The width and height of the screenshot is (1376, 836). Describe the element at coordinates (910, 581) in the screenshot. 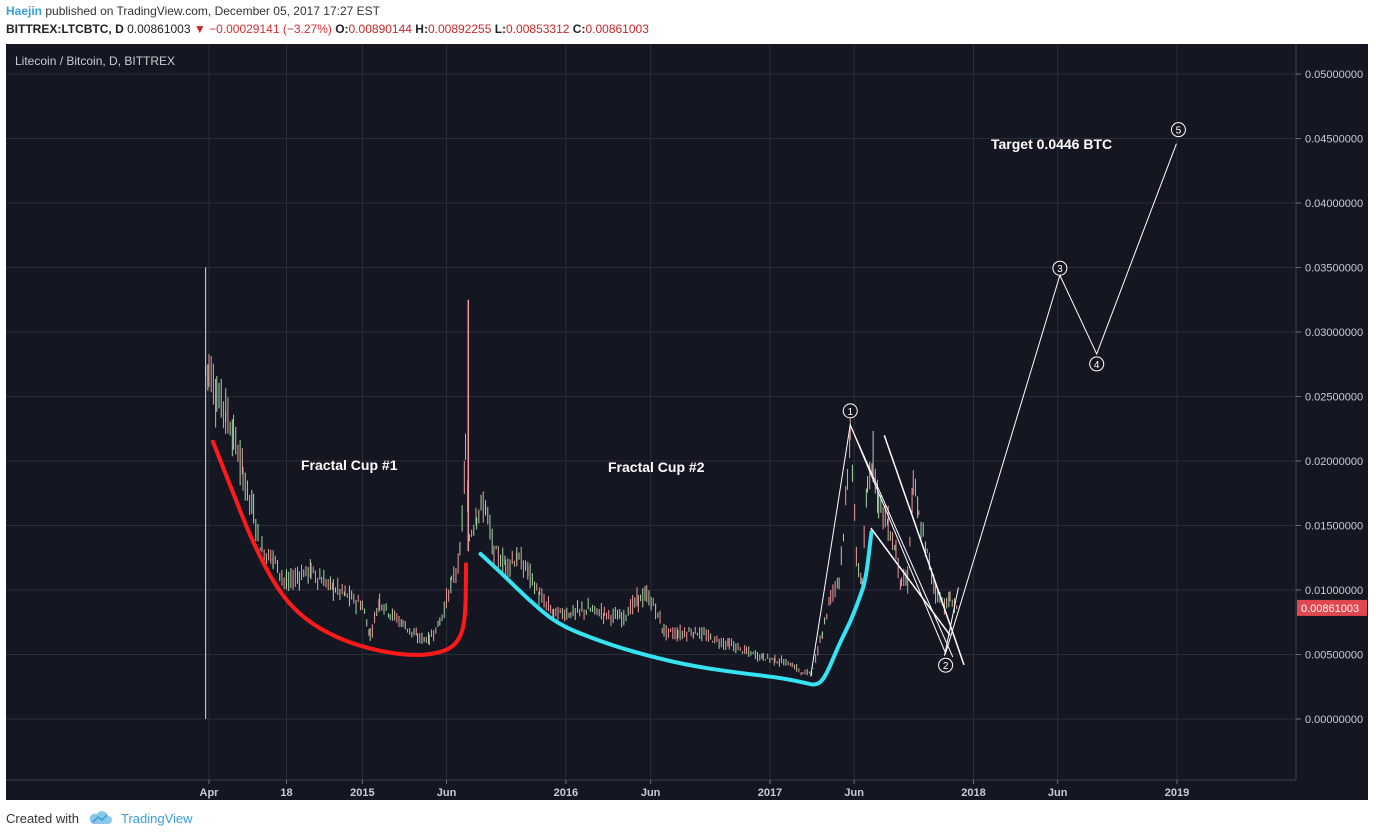

I see `wedge-line-lower` at that location.